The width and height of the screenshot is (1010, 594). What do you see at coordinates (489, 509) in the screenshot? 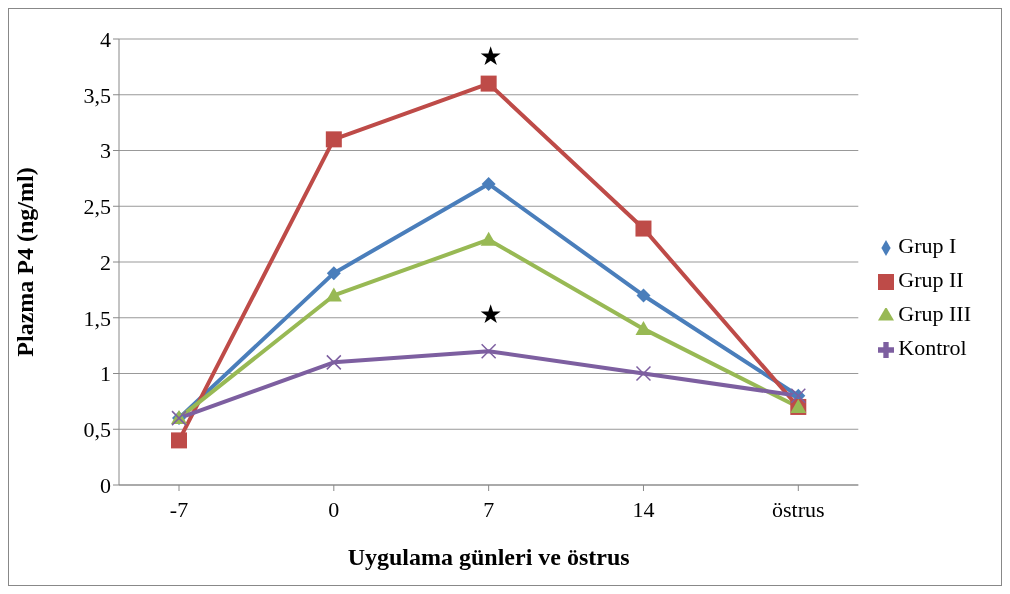
I see `x-tick-label: 7` at bounding box center [489, 509].